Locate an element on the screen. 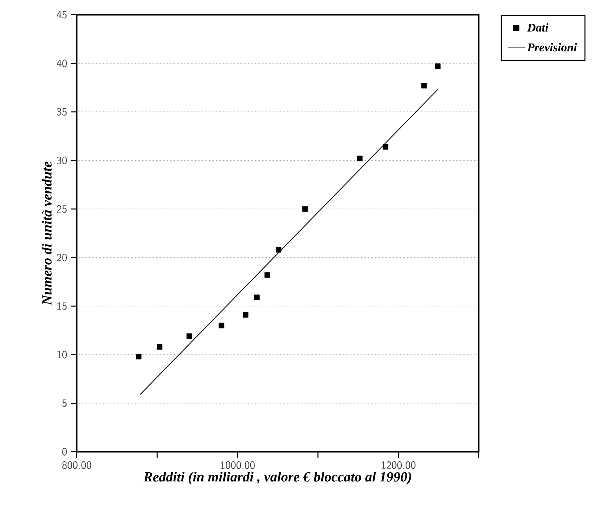 The width and height of the screenshot is (603, 527). y-tick-label: 10 is located at coordinates (63, 355).